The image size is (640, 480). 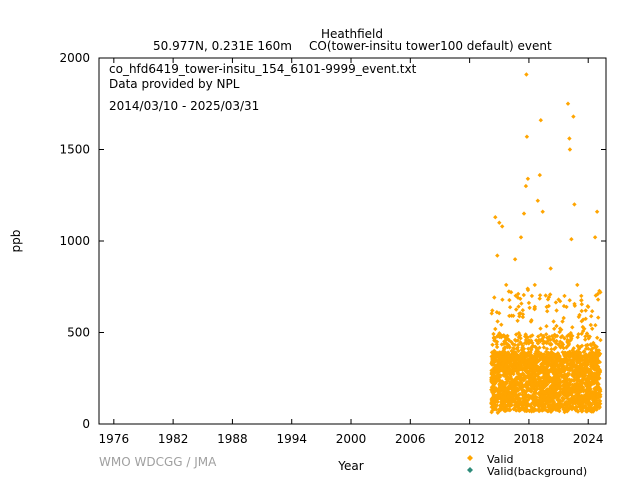 What do you see at coordinates (74, 150) in the screenshot?
I see `y-tick-label: 1500` at bounding box center [74, 150].